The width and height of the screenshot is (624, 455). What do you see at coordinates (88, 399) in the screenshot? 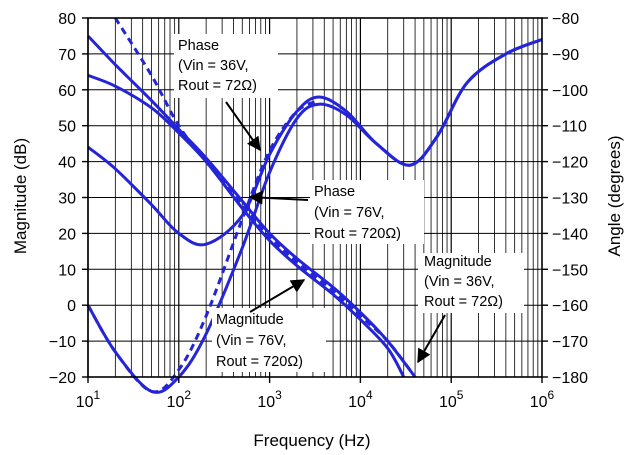
I see `x-tick-label: 10¹` at bounding box center [88, 399].